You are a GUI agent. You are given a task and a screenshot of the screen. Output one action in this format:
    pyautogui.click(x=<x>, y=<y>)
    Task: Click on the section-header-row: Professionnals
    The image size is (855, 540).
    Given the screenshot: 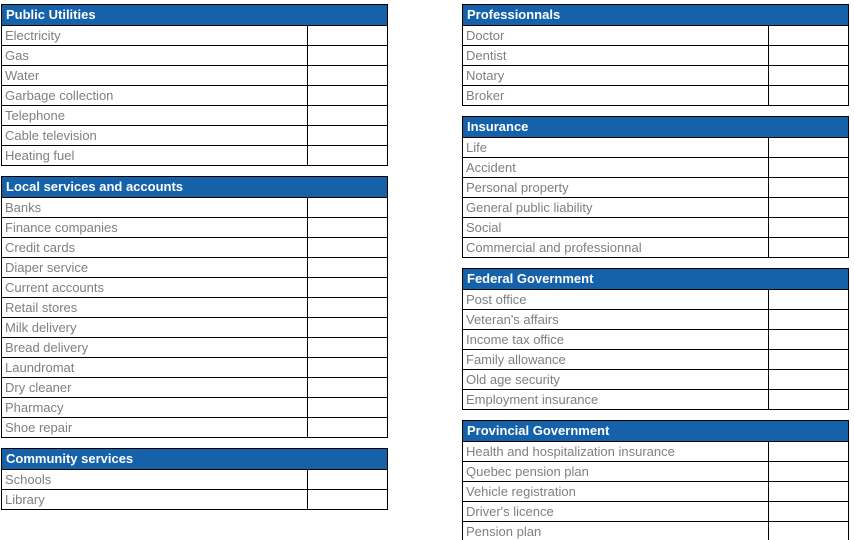 What is the action you would take?
    pyautogui.click(x=655, y=15)
    